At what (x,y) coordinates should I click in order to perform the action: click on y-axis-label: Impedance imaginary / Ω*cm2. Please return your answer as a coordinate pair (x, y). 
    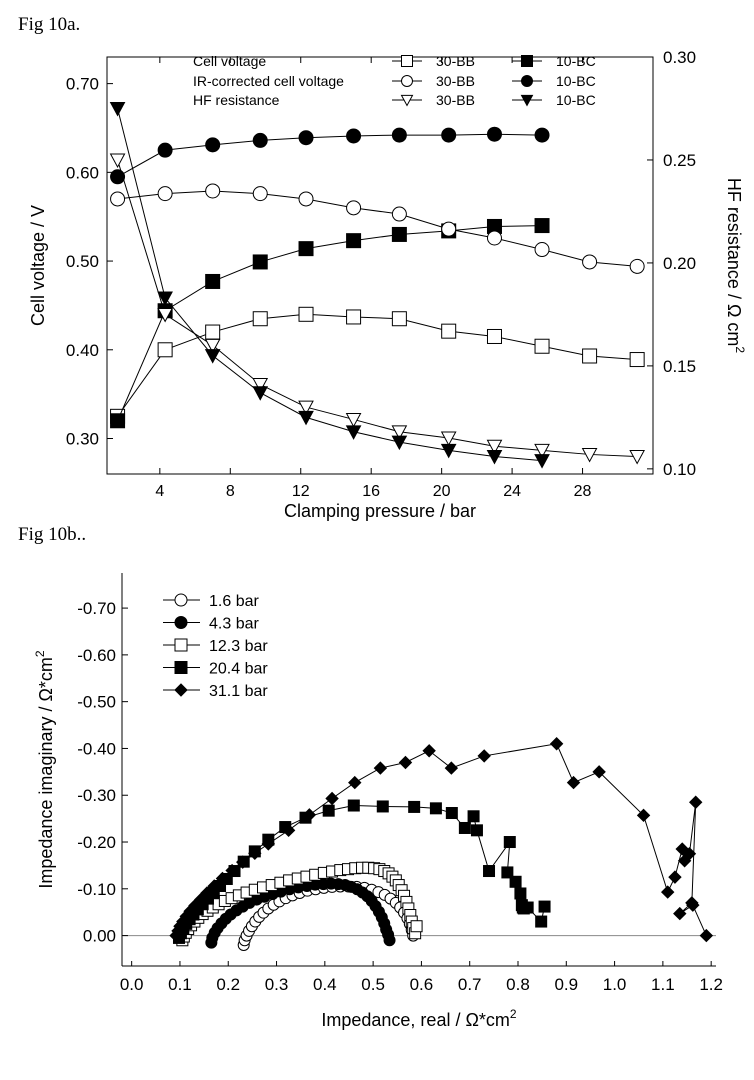
    Looking at the image, I should click on (44, 769).